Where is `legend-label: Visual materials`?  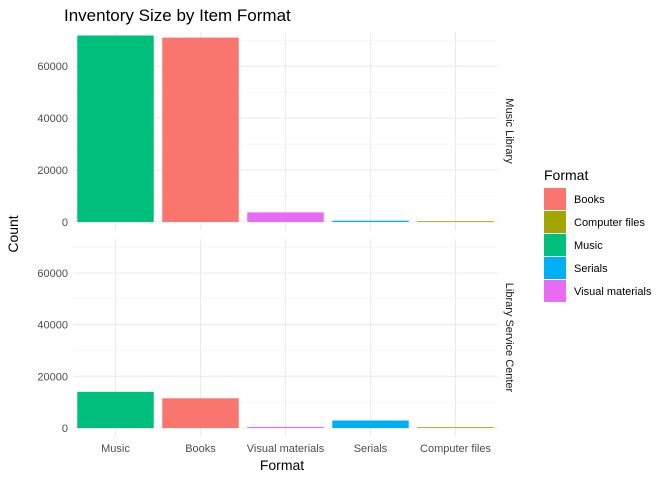
legend-label: Visual materials is located at coordinates (613, 292).